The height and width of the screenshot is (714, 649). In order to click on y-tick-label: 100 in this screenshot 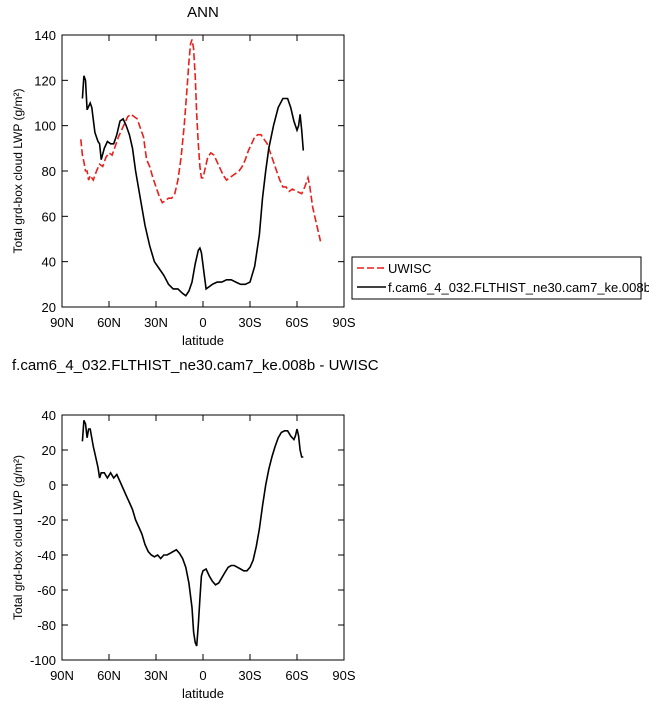, I will do `click(45, 126)`.